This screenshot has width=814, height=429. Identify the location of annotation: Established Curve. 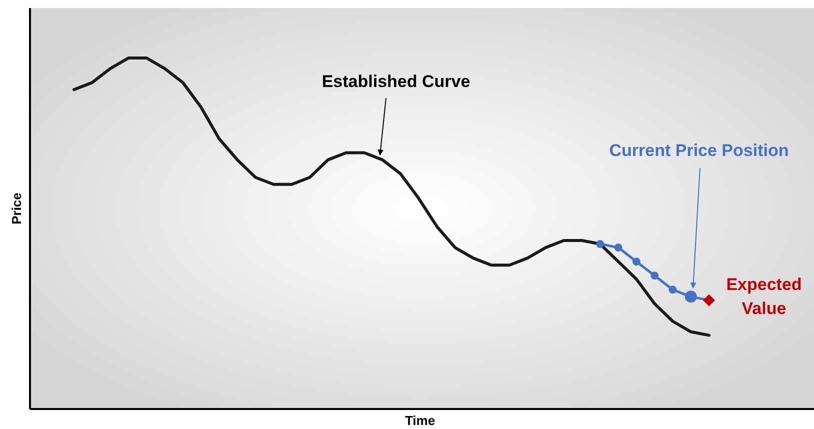
(396, 81).